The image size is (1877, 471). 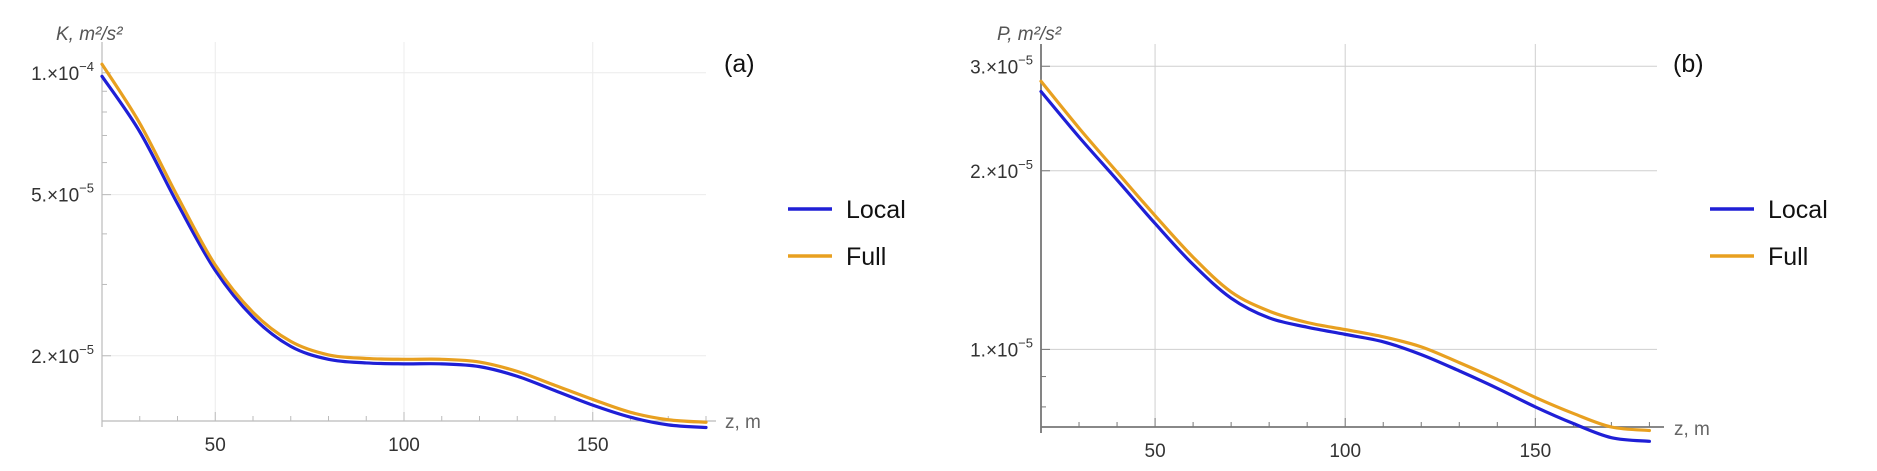 I want to click on y-axis-title: K, m²/s², so click(x=89, y=34).